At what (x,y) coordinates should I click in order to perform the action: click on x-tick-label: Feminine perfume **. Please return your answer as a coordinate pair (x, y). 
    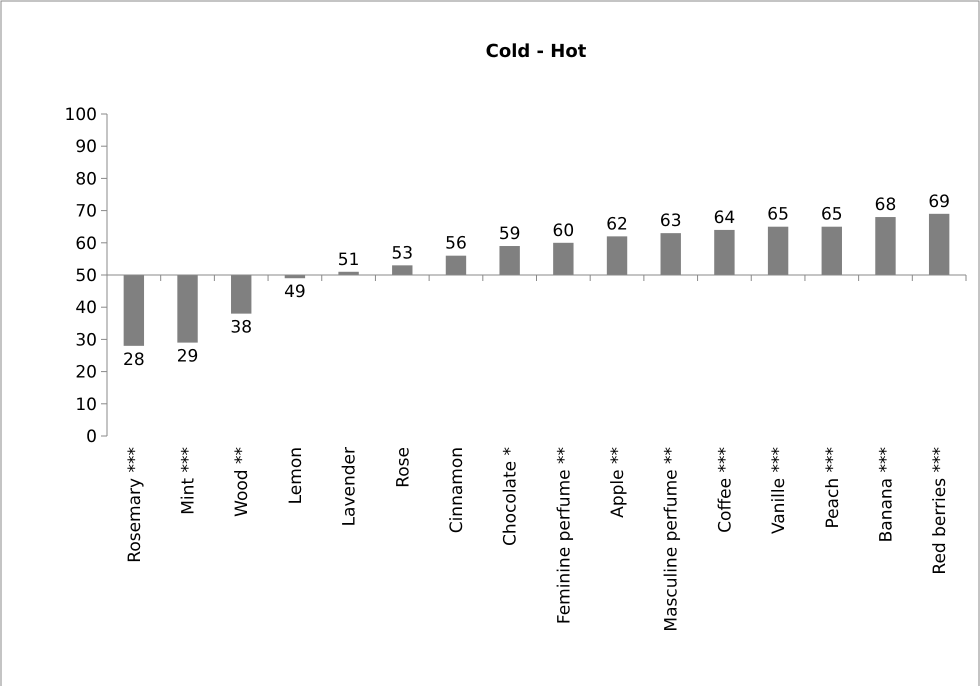
    Looking at the image, I should click on (564, 535).